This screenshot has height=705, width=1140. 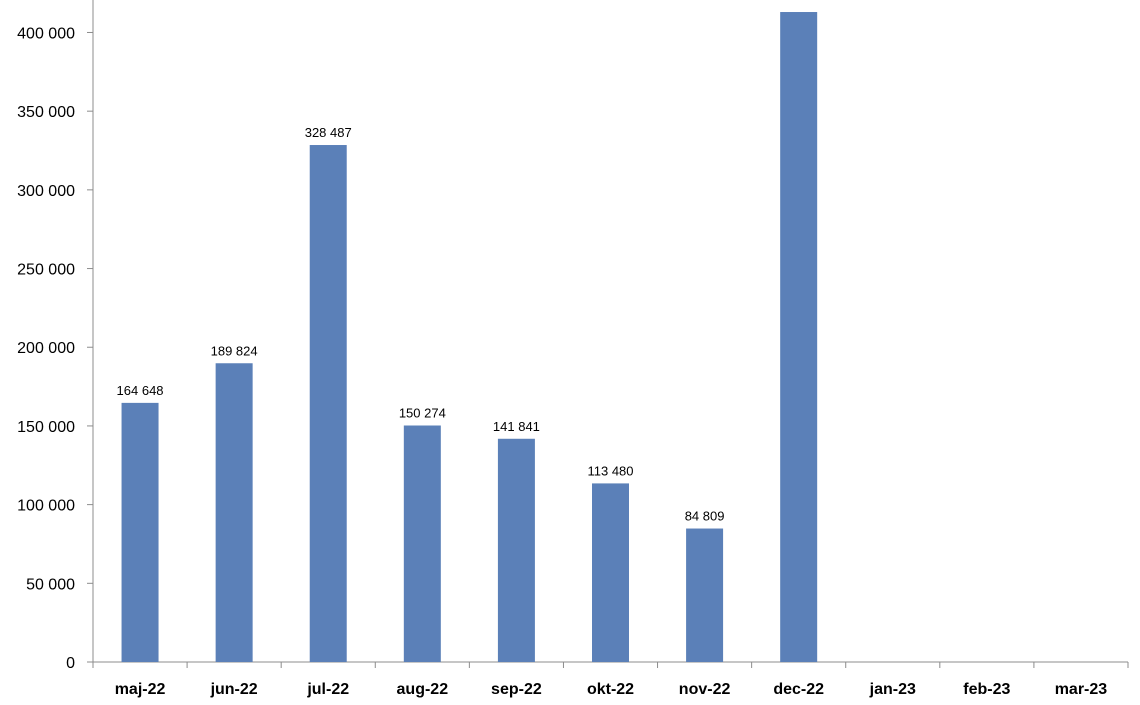 What do you see at coordinates (234, 350) in the screenshot?
I see `data-label: 189 824` at bounding box center [234, 350].